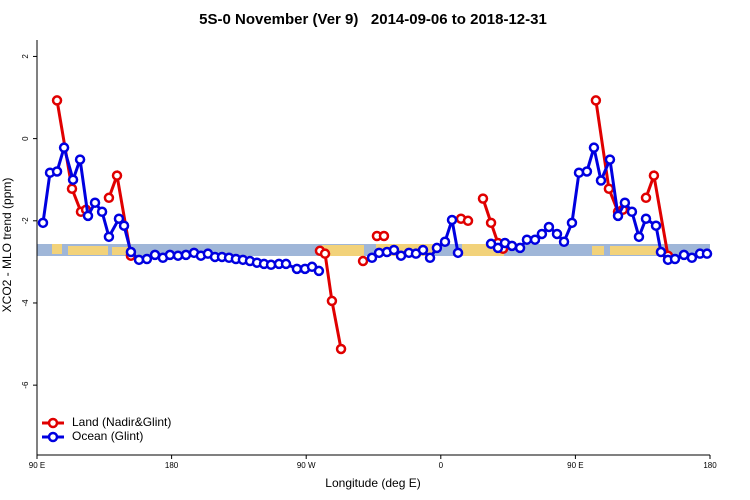 This screenshot has width=750, height=500. Describe the element at coordinates (372, 483) in the screenshot. I see `x-axis-label: Longitude (deg E)` at that location.